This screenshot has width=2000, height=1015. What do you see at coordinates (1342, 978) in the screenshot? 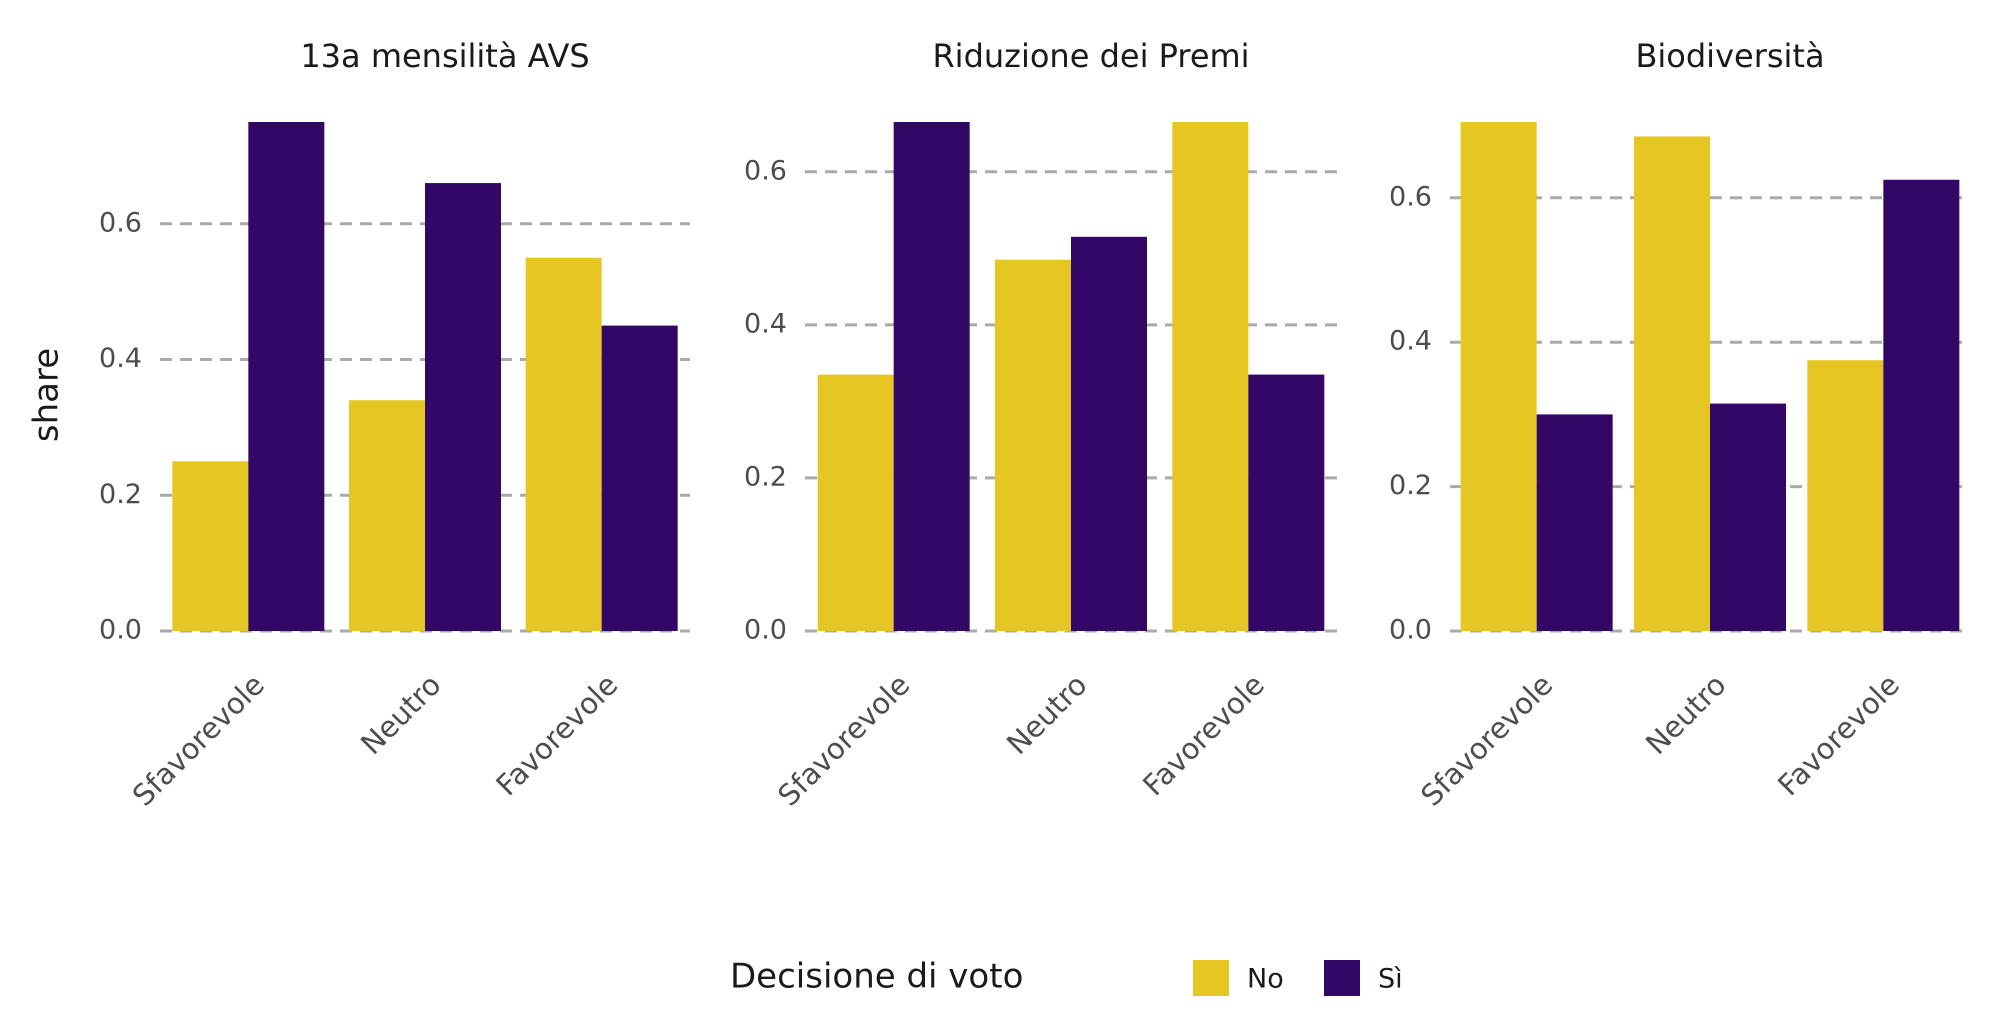
I see `legend-swatch-si` at bounding box center [1342, 978].